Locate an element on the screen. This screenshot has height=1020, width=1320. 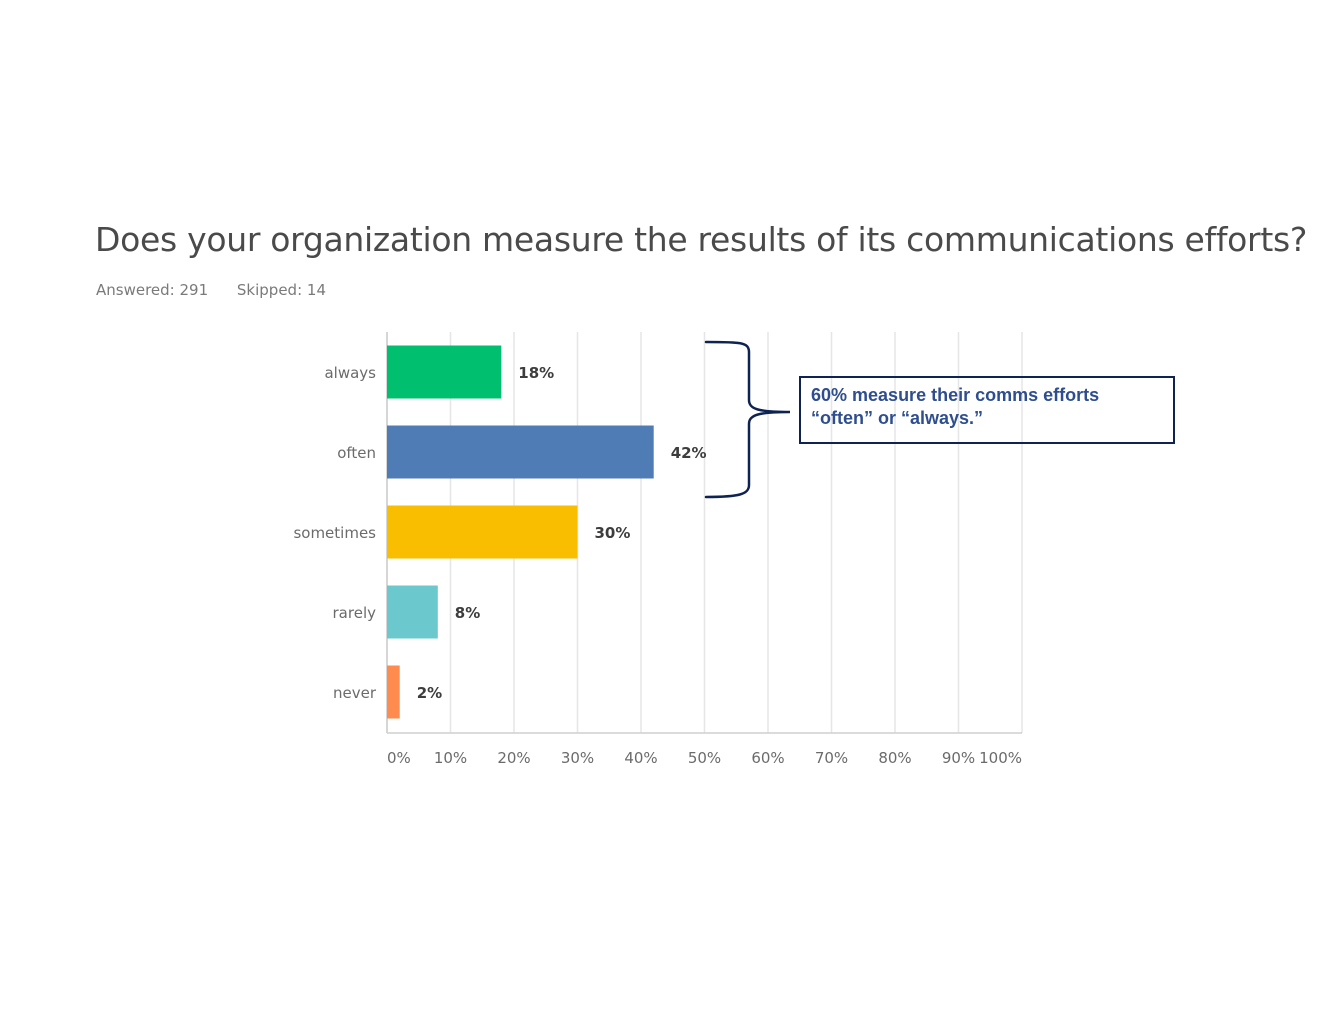
x-tick-label: 20% is located at coordinates (513, 758).